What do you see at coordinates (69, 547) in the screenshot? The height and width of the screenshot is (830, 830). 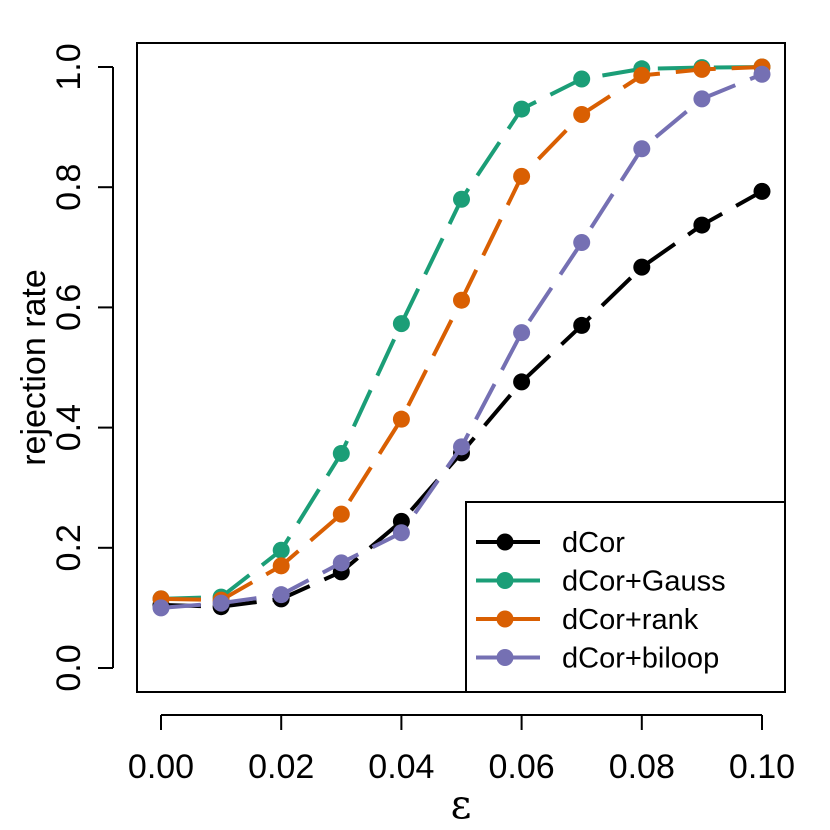 I see `y-tick-label: 0.2` at bounding box center [69, 547].